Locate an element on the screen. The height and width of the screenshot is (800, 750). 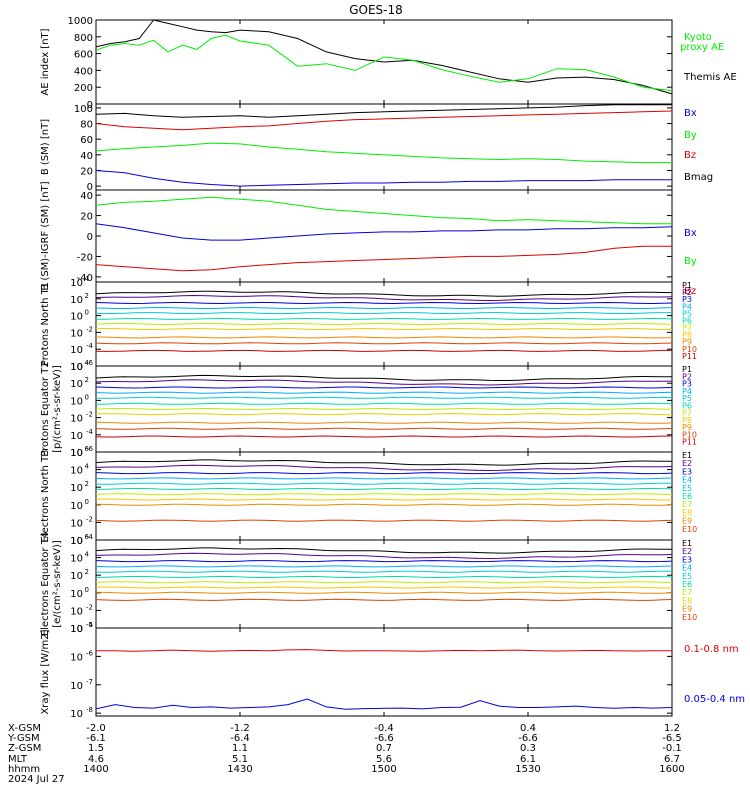
channel-label: P6 is located at coordinates (687, 405).